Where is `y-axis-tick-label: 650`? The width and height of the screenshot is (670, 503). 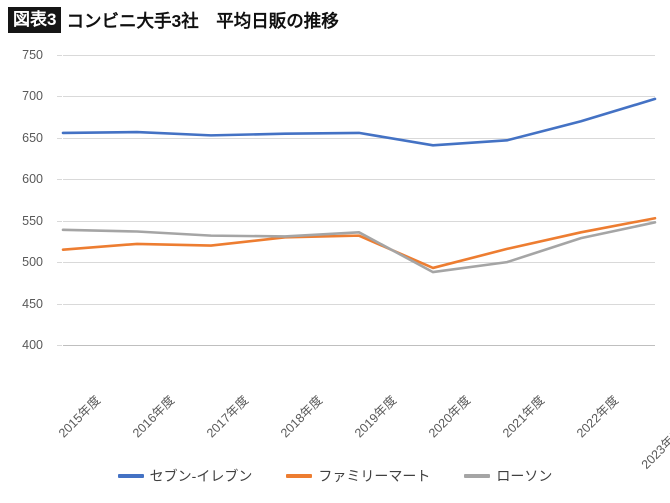 y-axis-tick-label: 650 is located at coordinates (32, 137).